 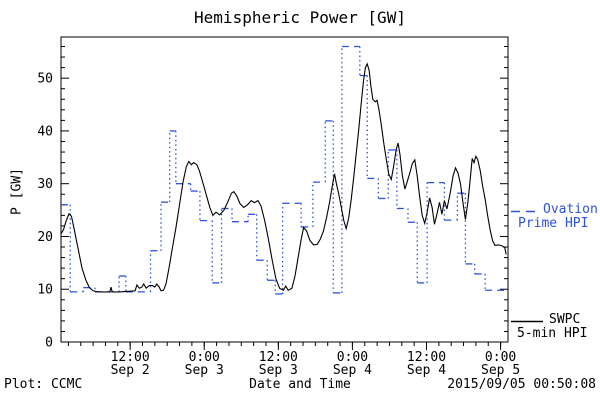 I want to click on plot-credit: Plot: CCMC, so click(x=43, y=384).